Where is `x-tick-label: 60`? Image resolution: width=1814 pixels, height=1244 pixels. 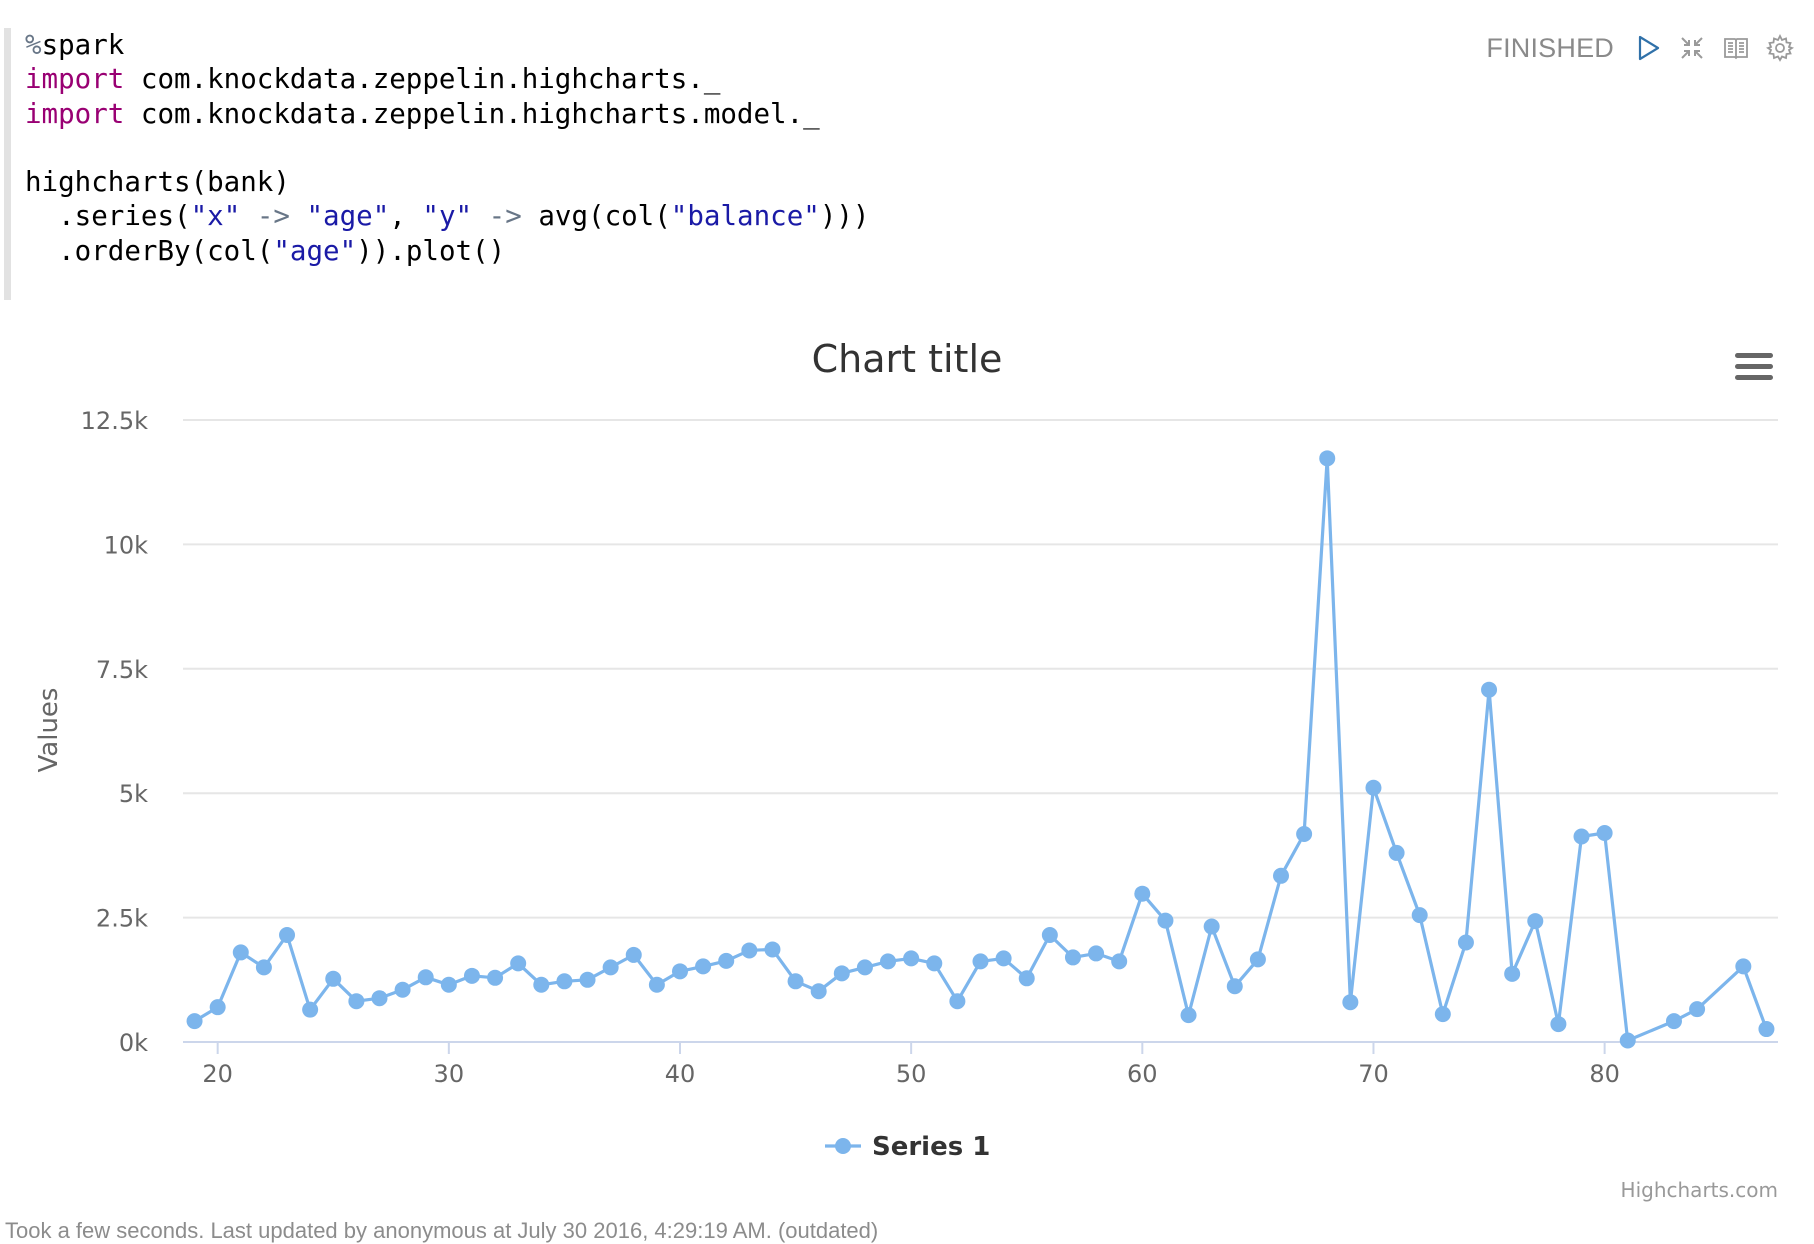 x-tick-label: 60 is located at coordinates (1142, 1074).